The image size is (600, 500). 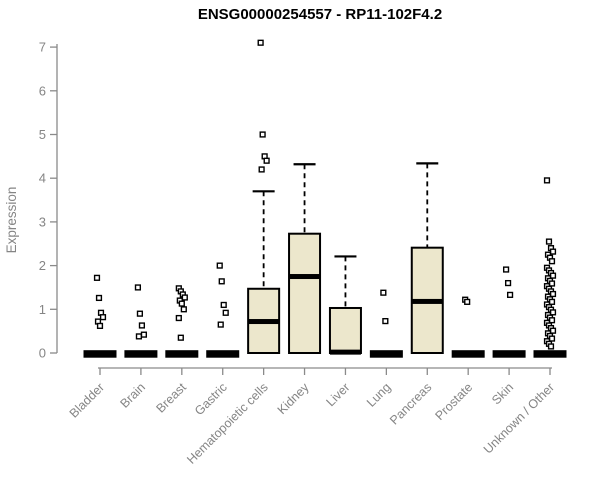 What do you see at coordinates (42, 265) in the screenshot?
I see `y-tick-label: 2` at bounding box center [42, 265].